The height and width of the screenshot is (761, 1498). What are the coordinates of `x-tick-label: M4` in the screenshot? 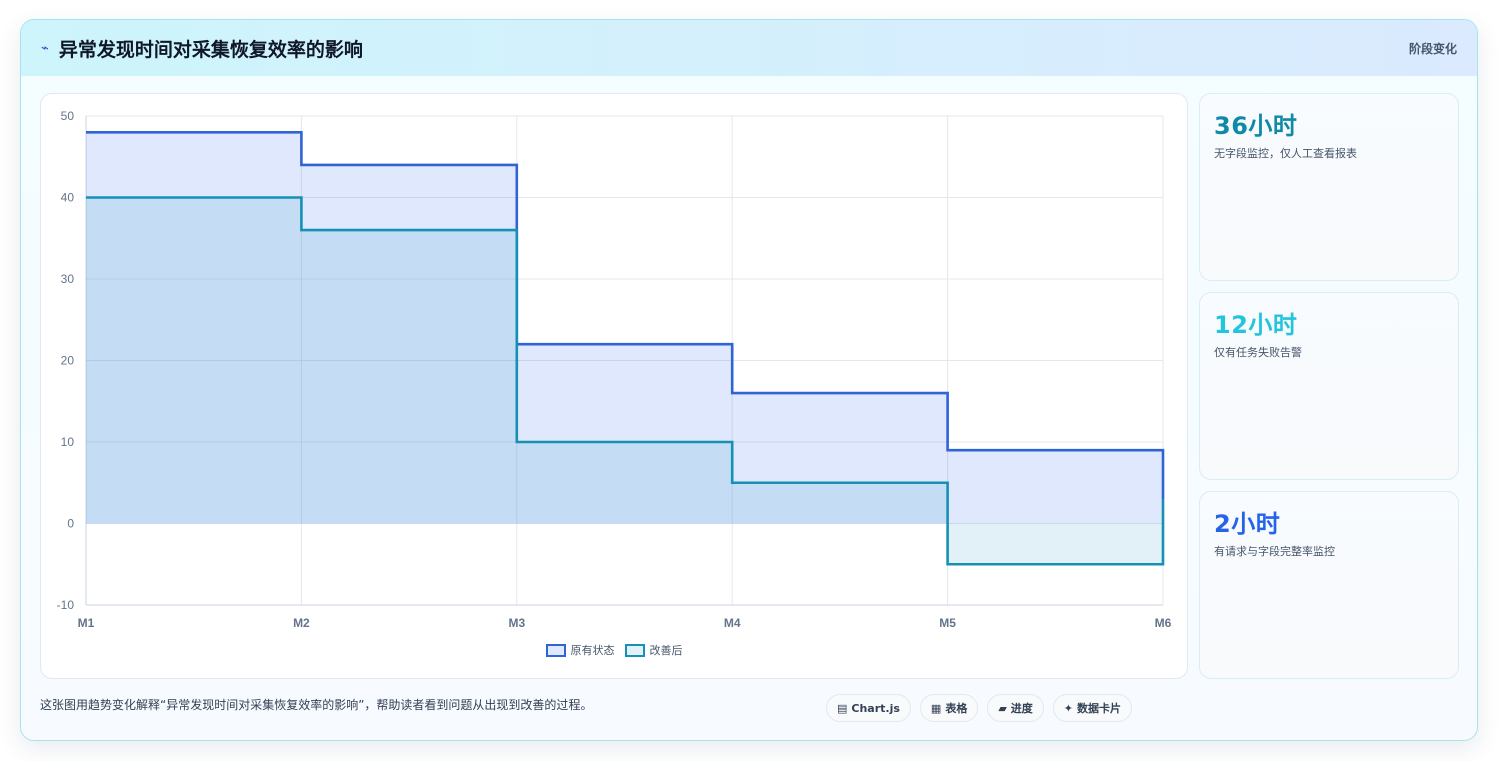 It's located at (732, 623).